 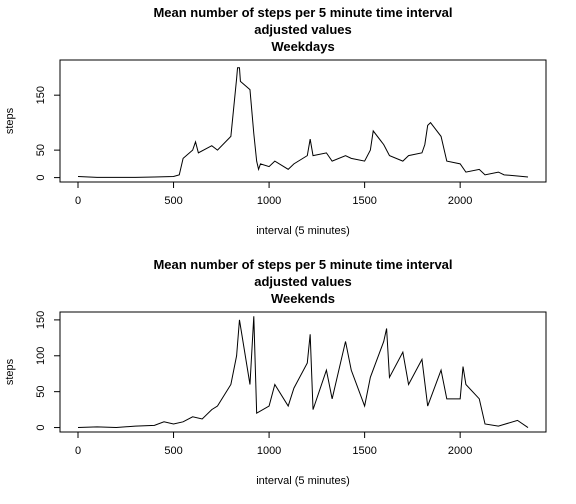 I want to click on panel-title: Weekdays, so click(x=302, y=46).